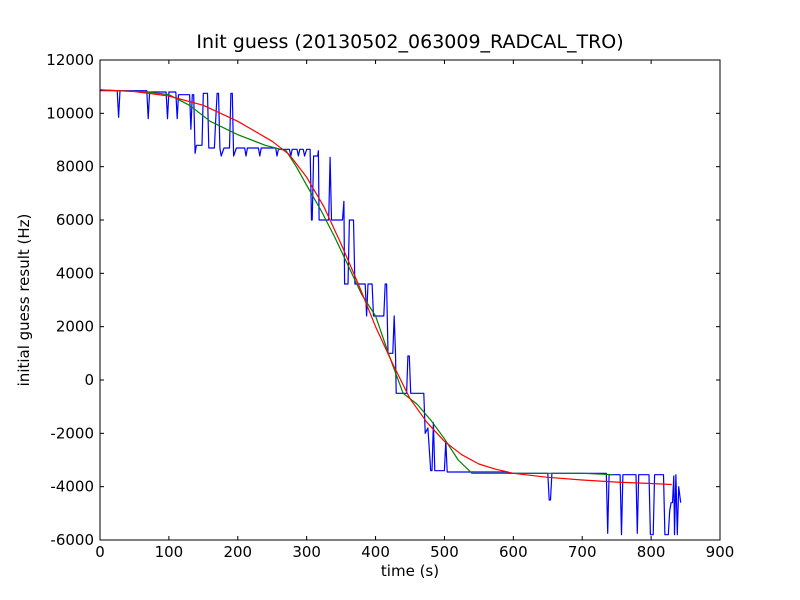  Describe the element at coordinates (410, 571) in the screenshot. I see `x-axis-label: time (s)` at that location.